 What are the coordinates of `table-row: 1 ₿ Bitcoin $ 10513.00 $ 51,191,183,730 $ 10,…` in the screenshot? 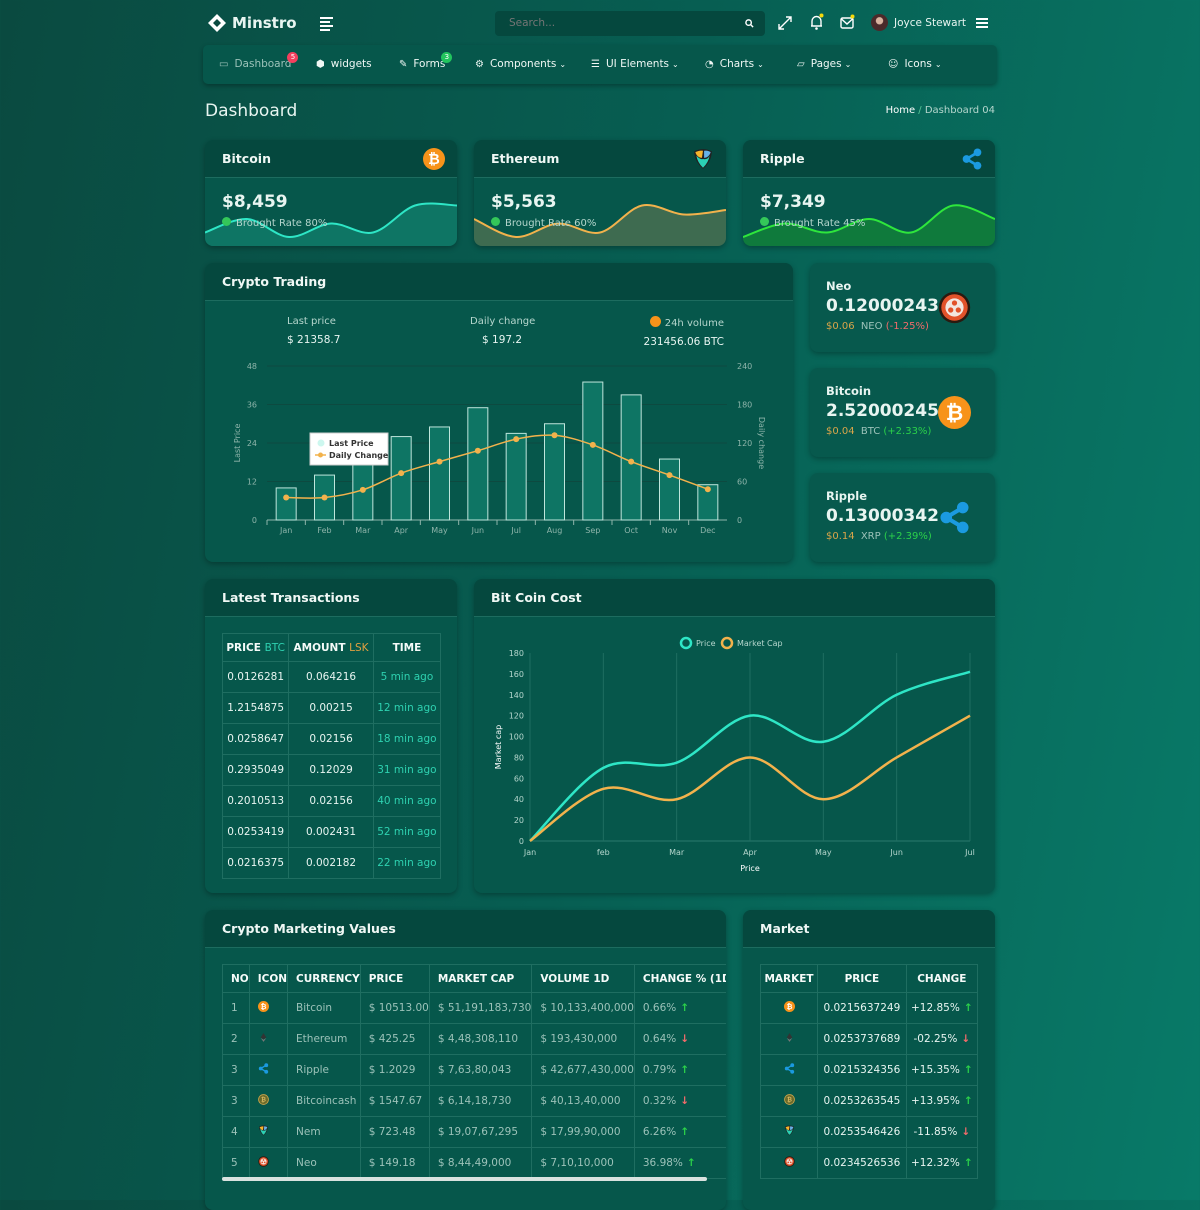 It's located at (474, 1008).